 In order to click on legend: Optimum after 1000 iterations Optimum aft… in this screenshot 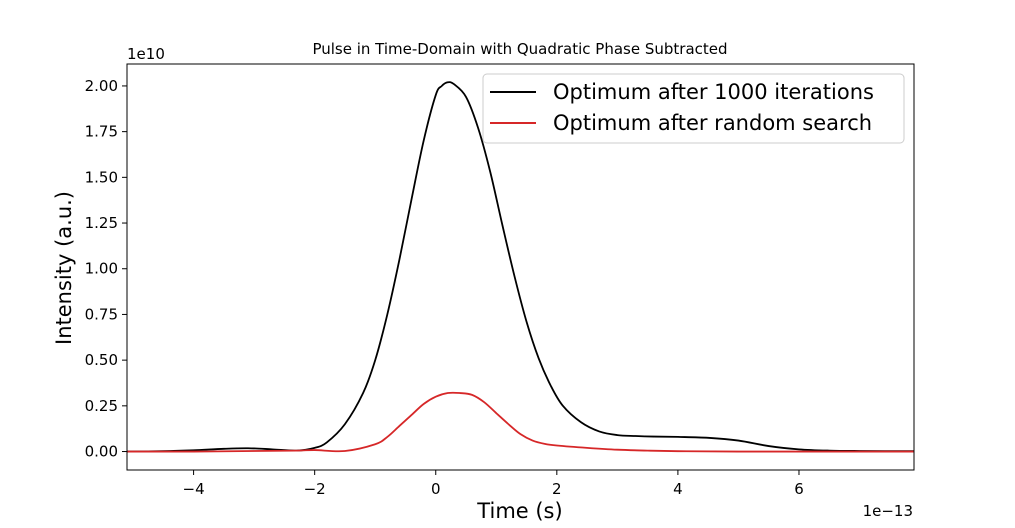, I will do `click(693, 108)`.